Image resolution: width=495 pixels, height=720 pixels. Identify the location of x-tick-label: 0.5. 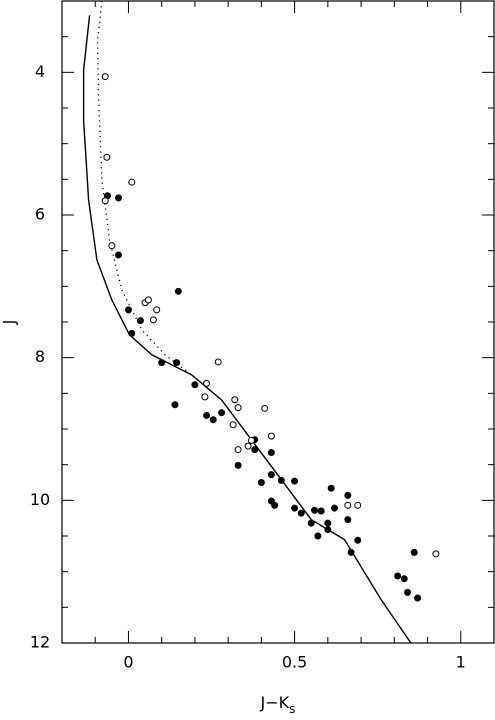
(294, 662).